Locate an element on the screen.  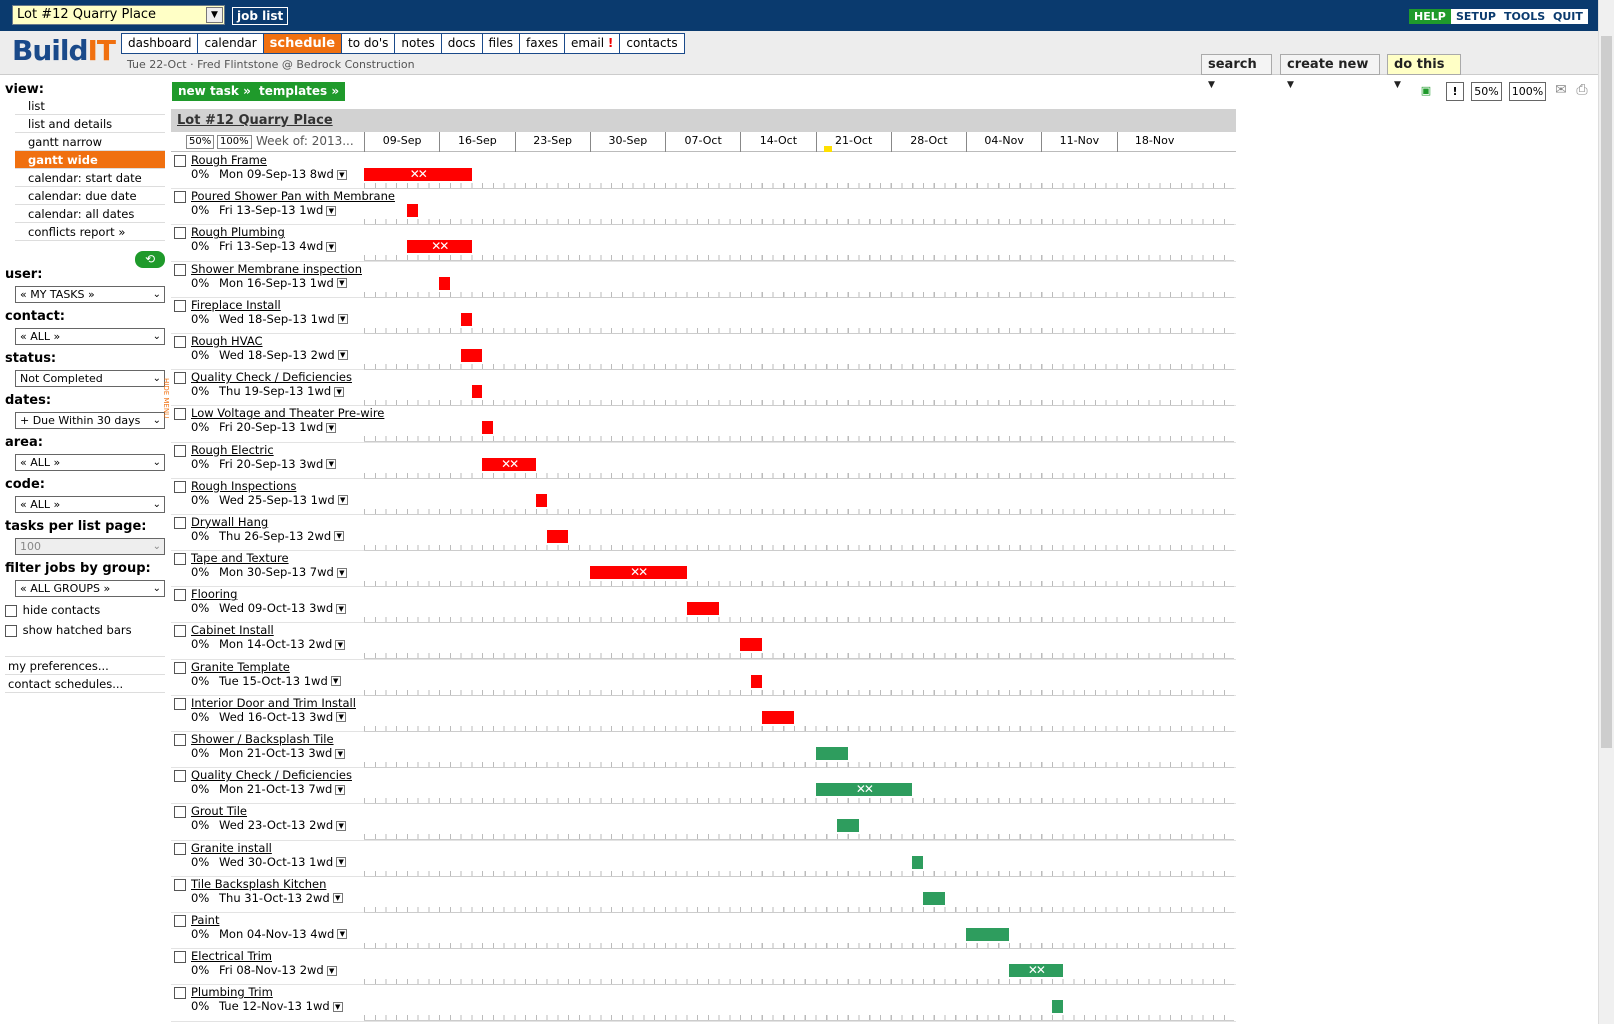
task-name-link: Tile Backsplash Kitchen is located at coordinates (259, 883).